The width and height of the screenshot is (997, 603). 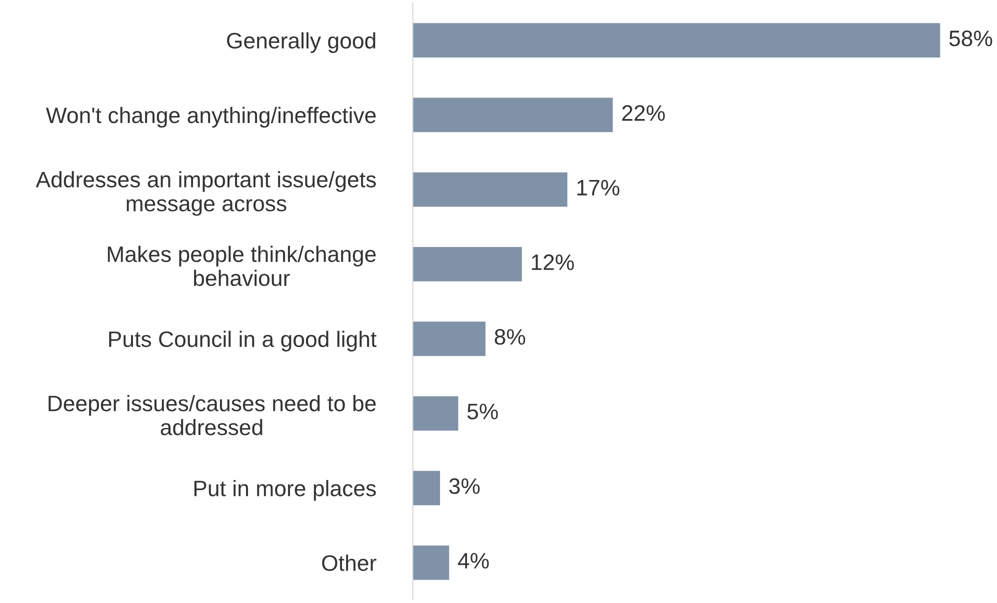 I want to click on y-tick-label: Deeper issues/causes need to be addressed, so click(x=212, y=415).